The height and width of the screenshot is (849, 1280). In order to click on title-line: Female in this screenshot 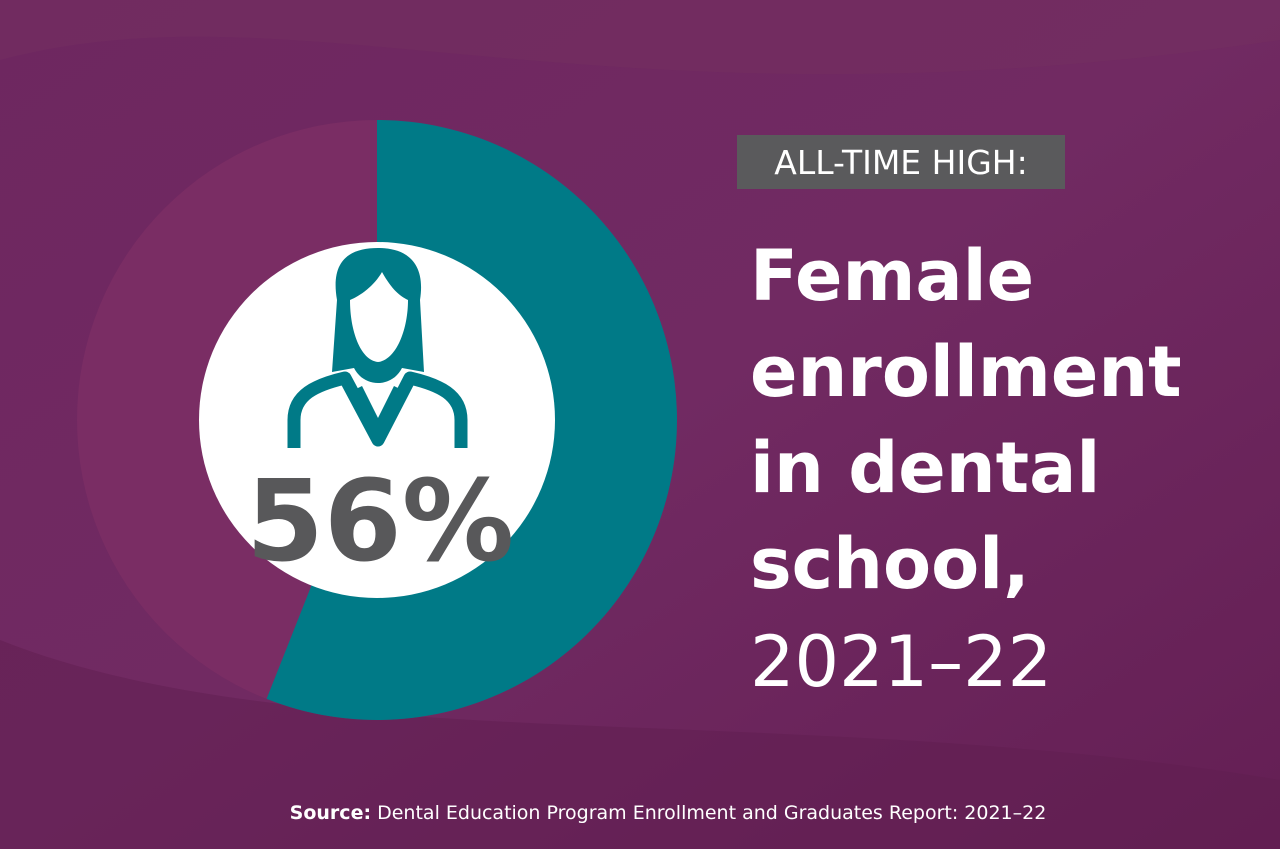, I will do `click(892, 276)`.